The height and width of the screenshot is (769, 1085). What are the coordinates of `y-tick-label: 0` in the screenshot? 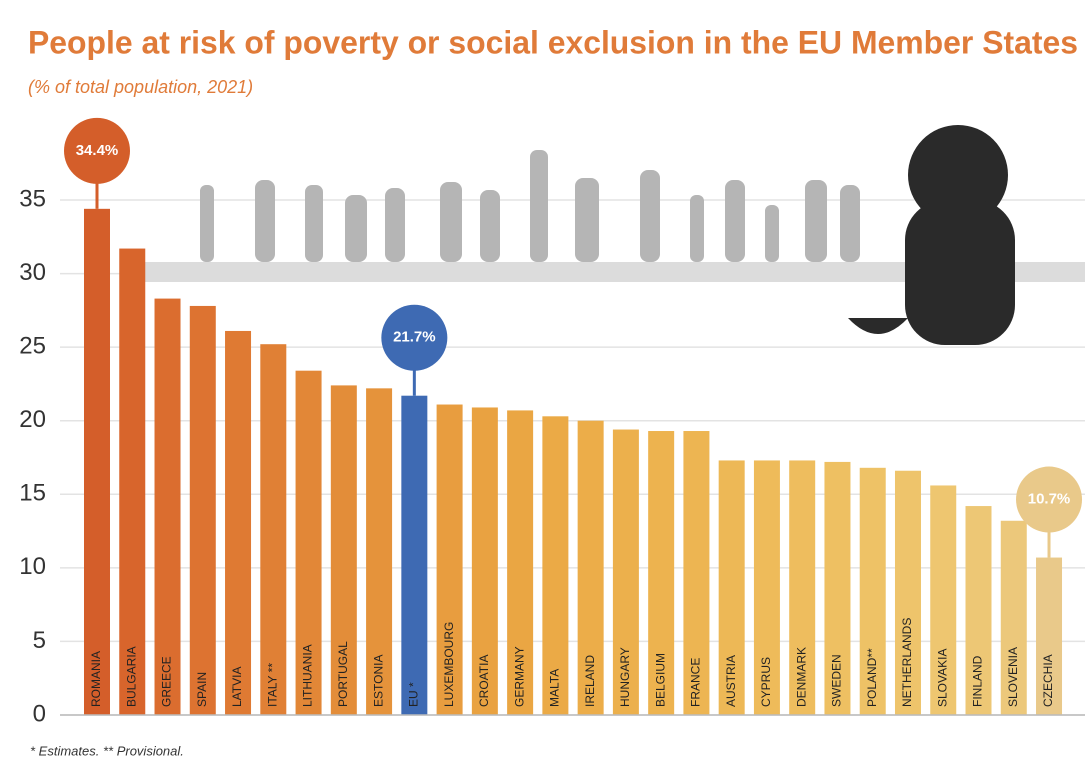 It's located at (39, 713).